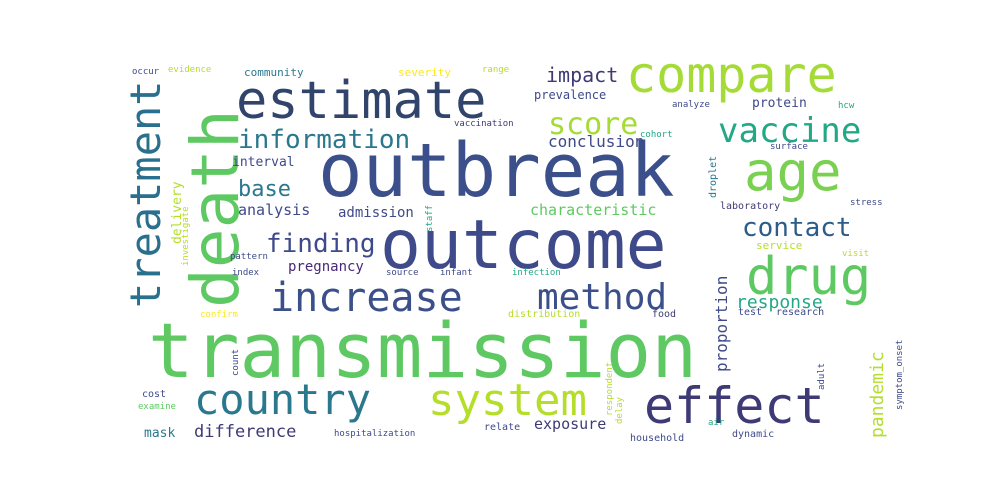 The width and height of the screenshot is (1000, 500). Describe the element at coordinates (321, 244) in the screenshot. I see `word-finding: finding` at that location.